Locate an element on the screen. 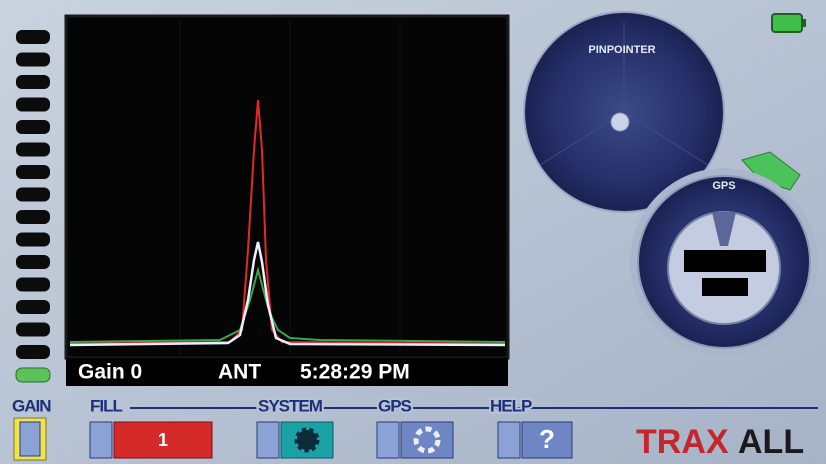 The image size is (826, 469). dial-spokes is located at coordinates (624, 94).